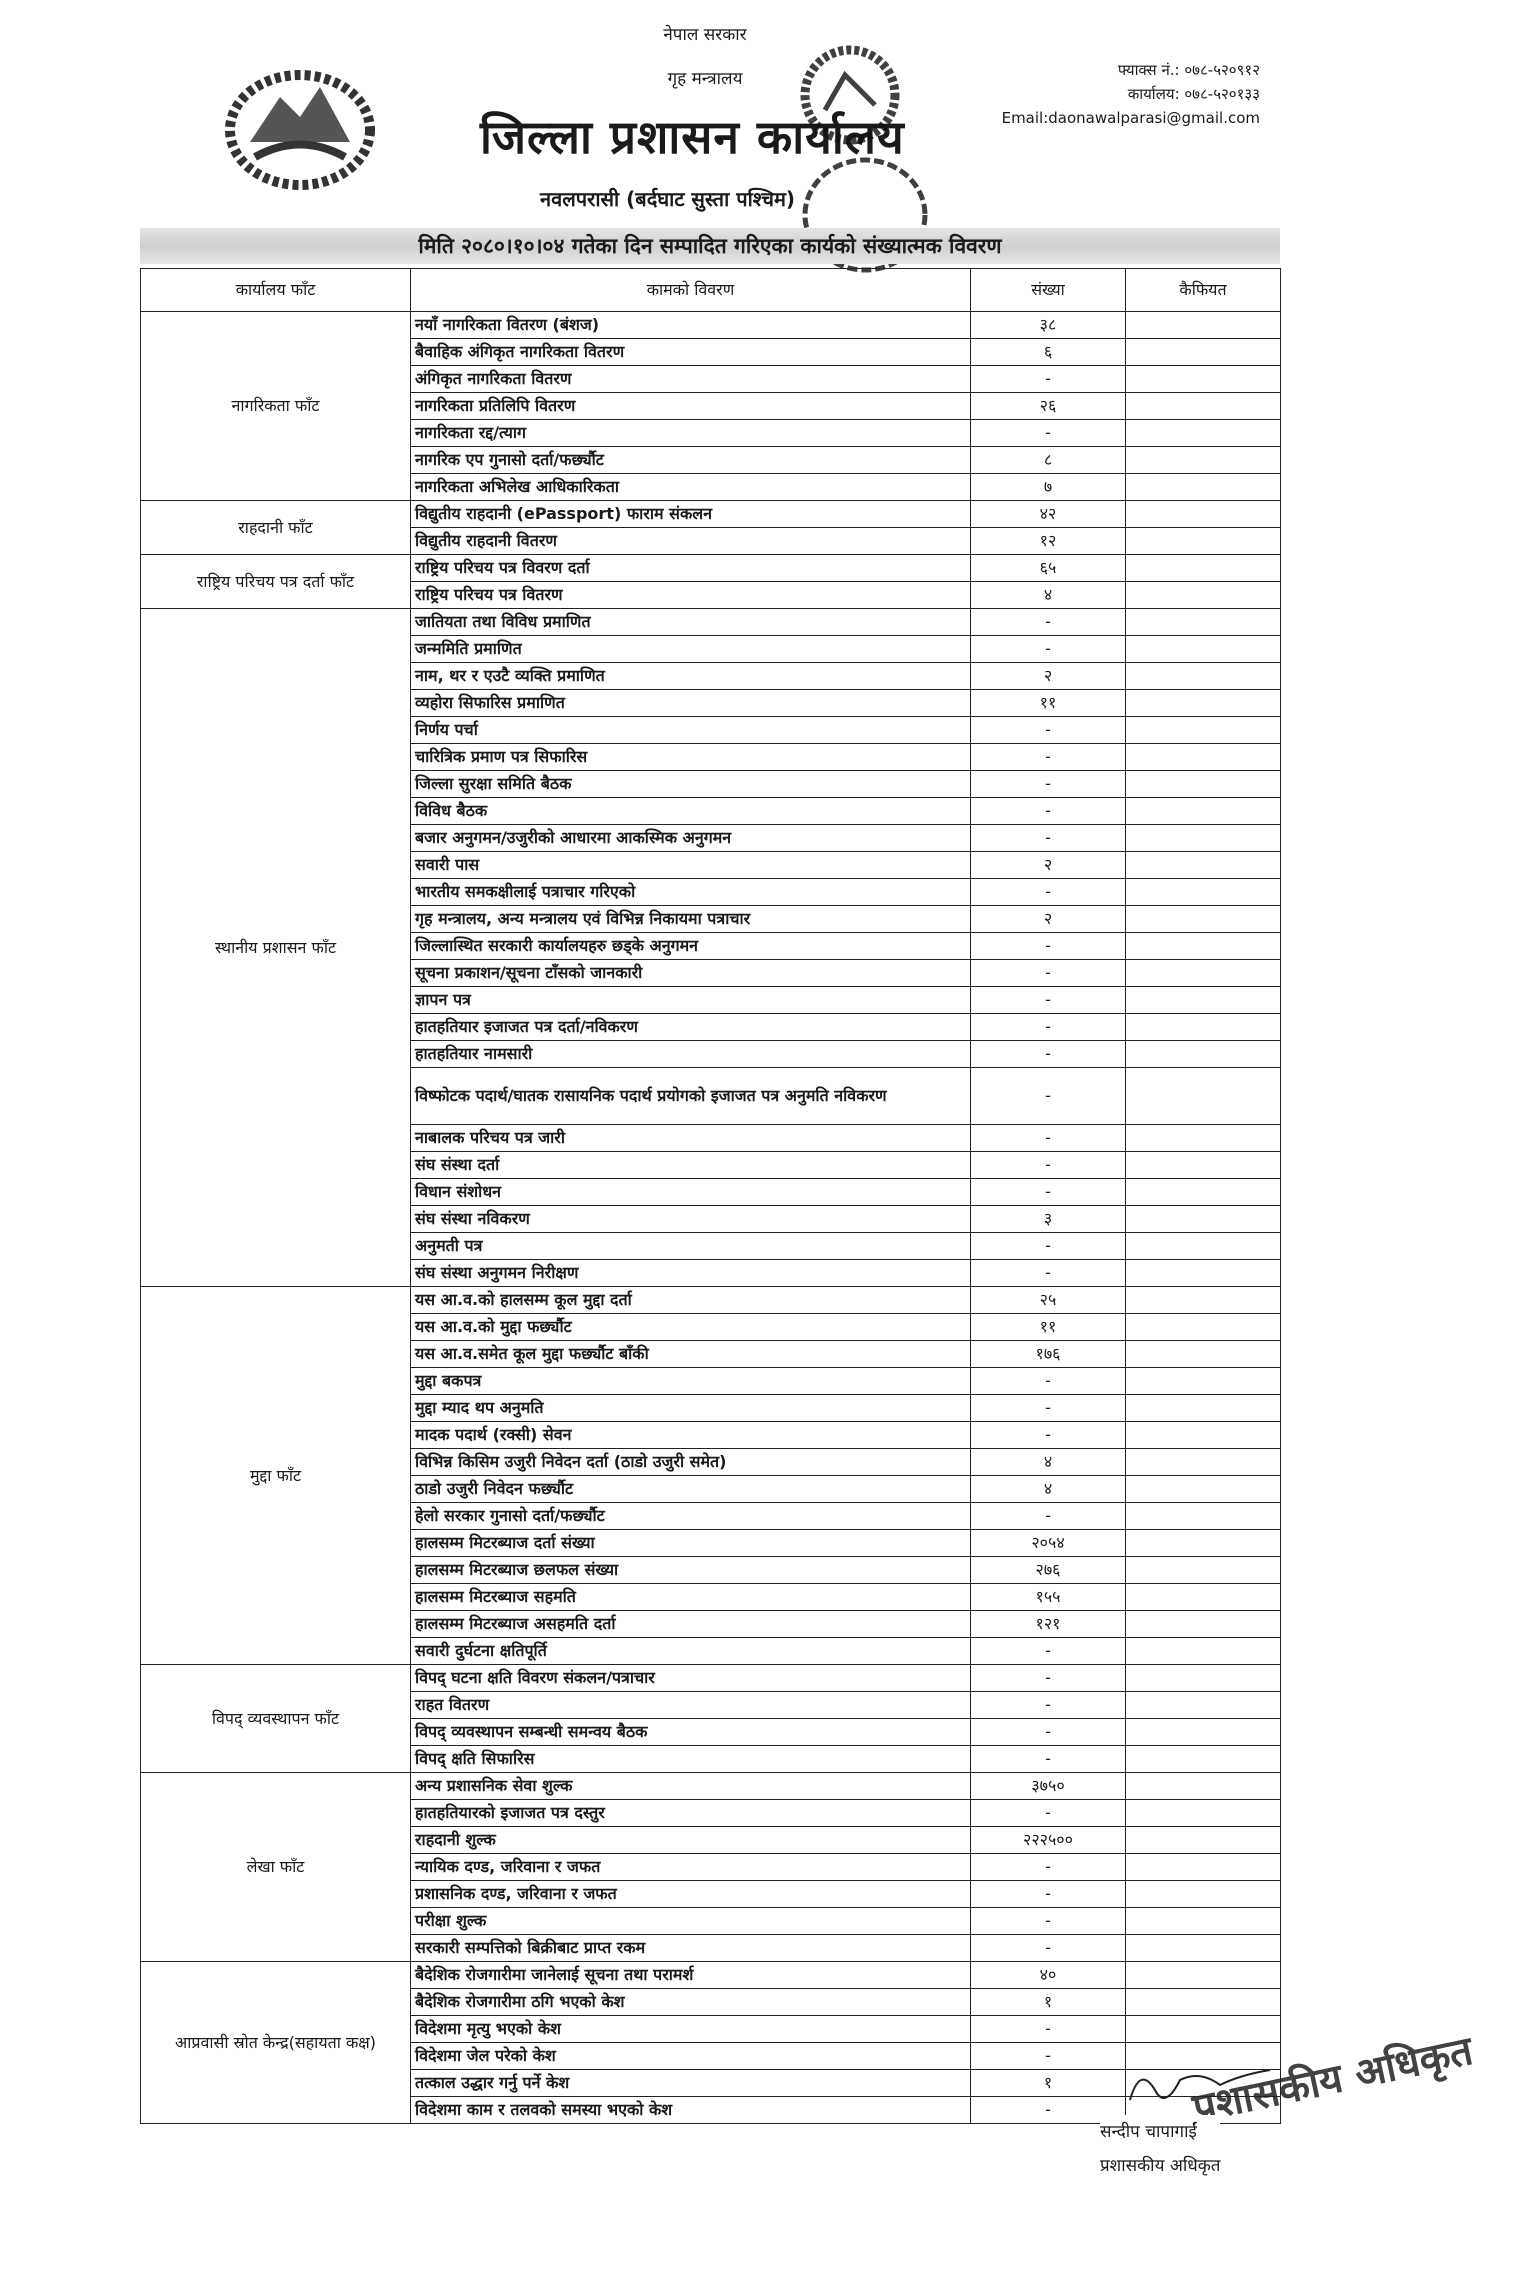  I want to click on work-count: १२१, so click(1048, 1624).